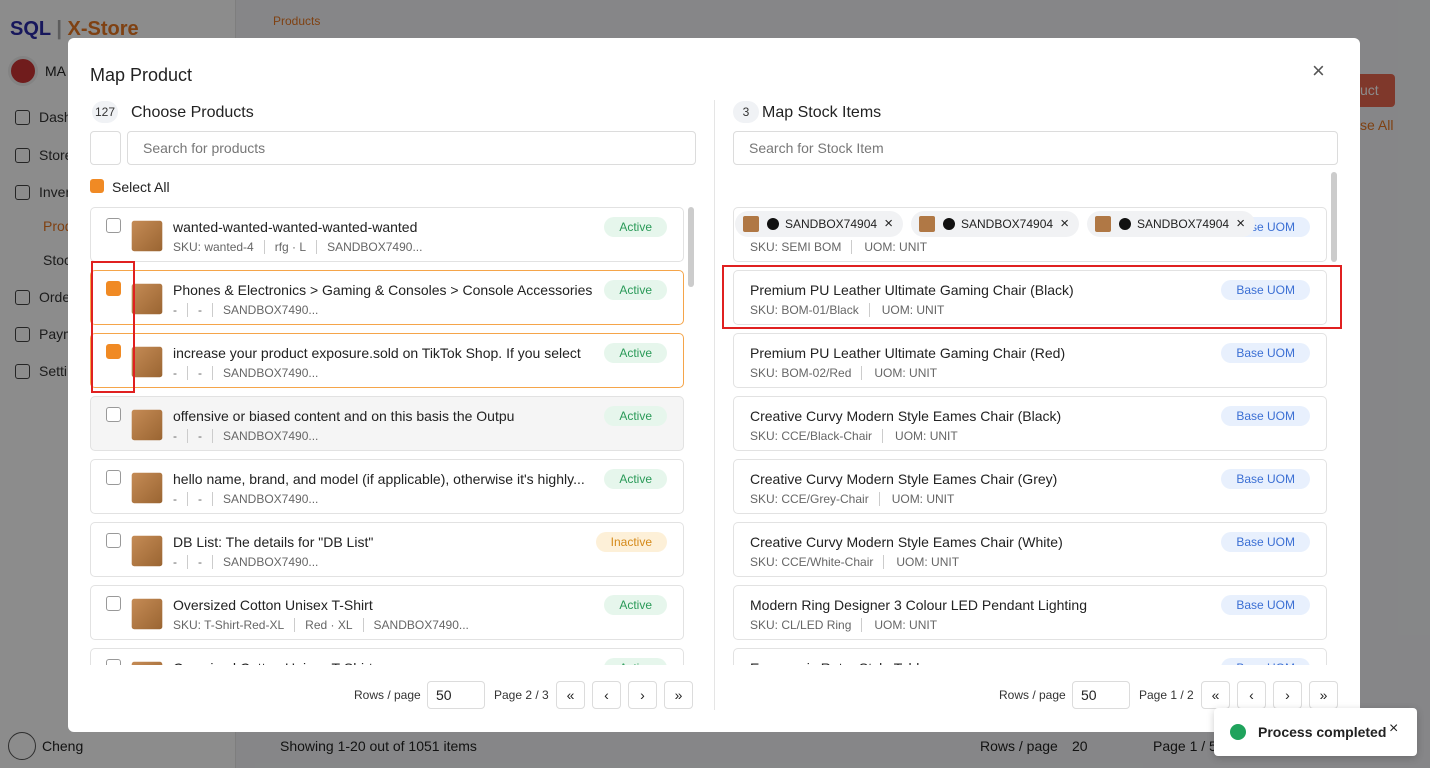 The image size is (1430, 768). What do you see at coordinates (192, 112) in the screenshot?
I see `left-heading: Choose Products` at bounding box center [192, 112].